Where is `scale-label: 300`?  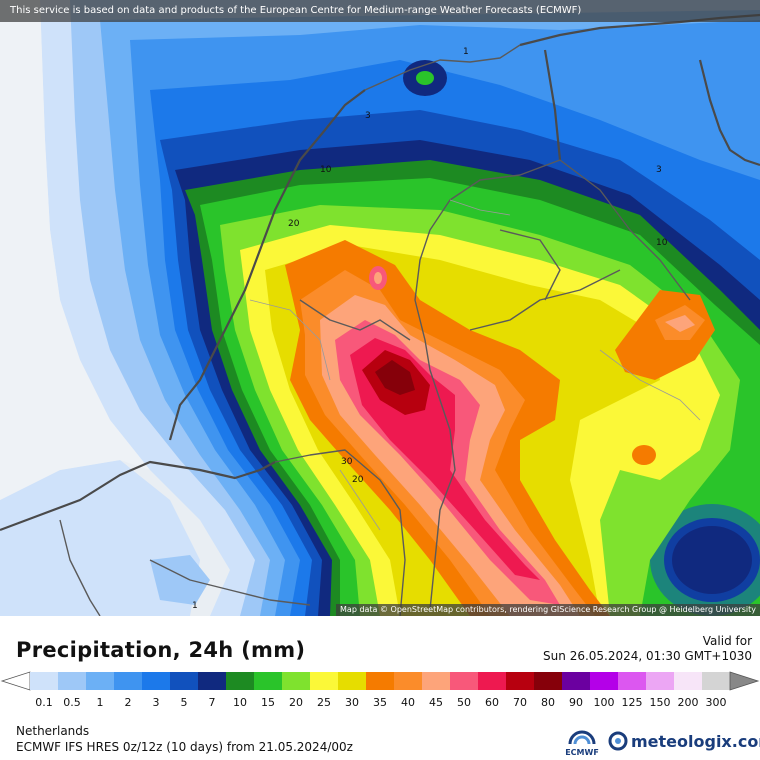
scale-label: 300 is located at coordinates (716, 702).